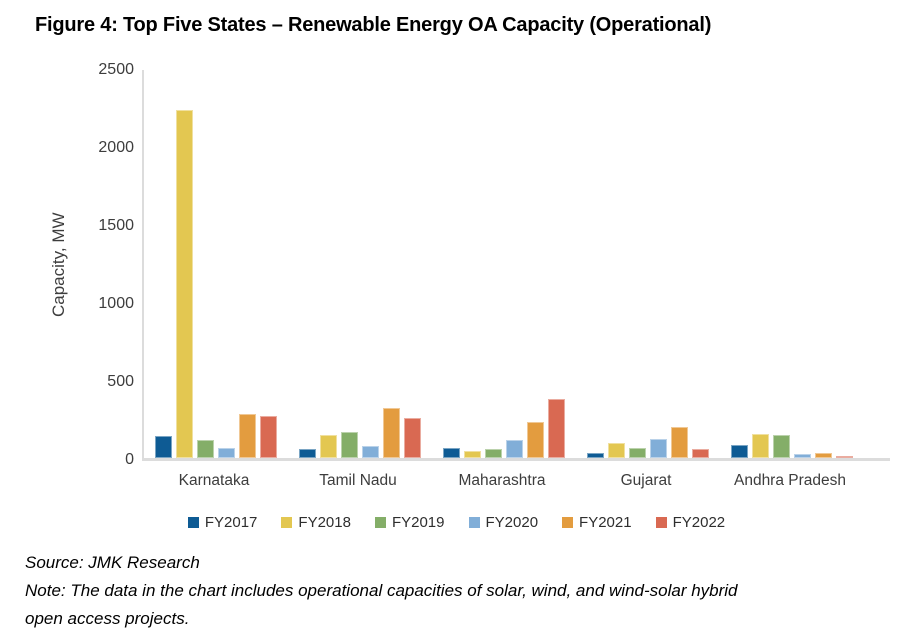 The width and height of the screenshot is (913, 636). I want to click on bar-fy2019-tamil-nadu, so click(349, 445).